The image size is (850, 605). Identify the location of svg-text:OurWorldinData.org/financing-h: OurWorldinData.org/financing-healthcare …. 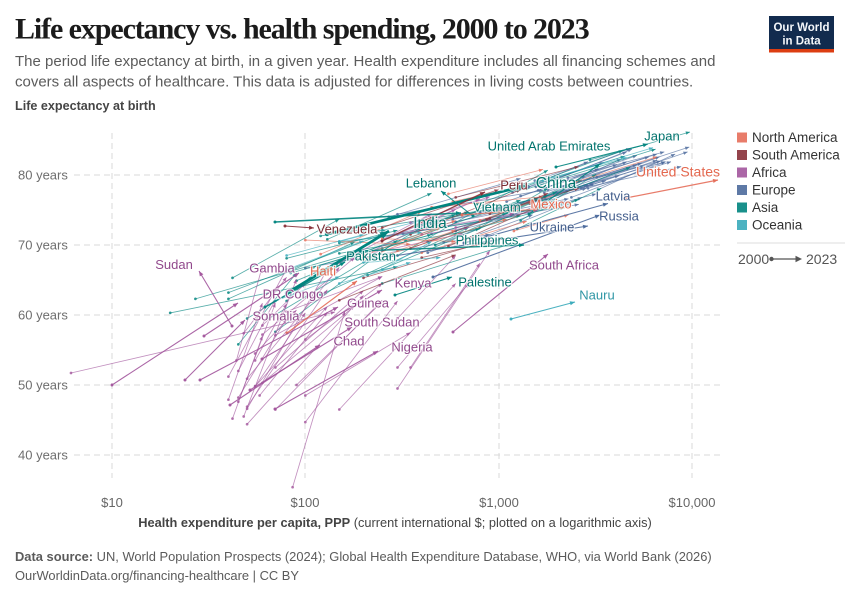
(157, 575).